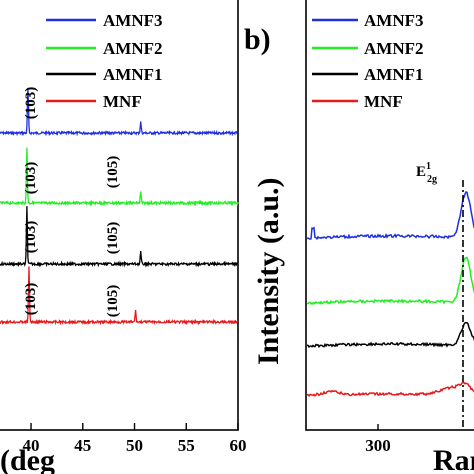 This screenshot has width=474, height=474. I want to click on panel-a-annotations: (103) (103) (105) (103) (105) (103) (105), so click(72, 202).